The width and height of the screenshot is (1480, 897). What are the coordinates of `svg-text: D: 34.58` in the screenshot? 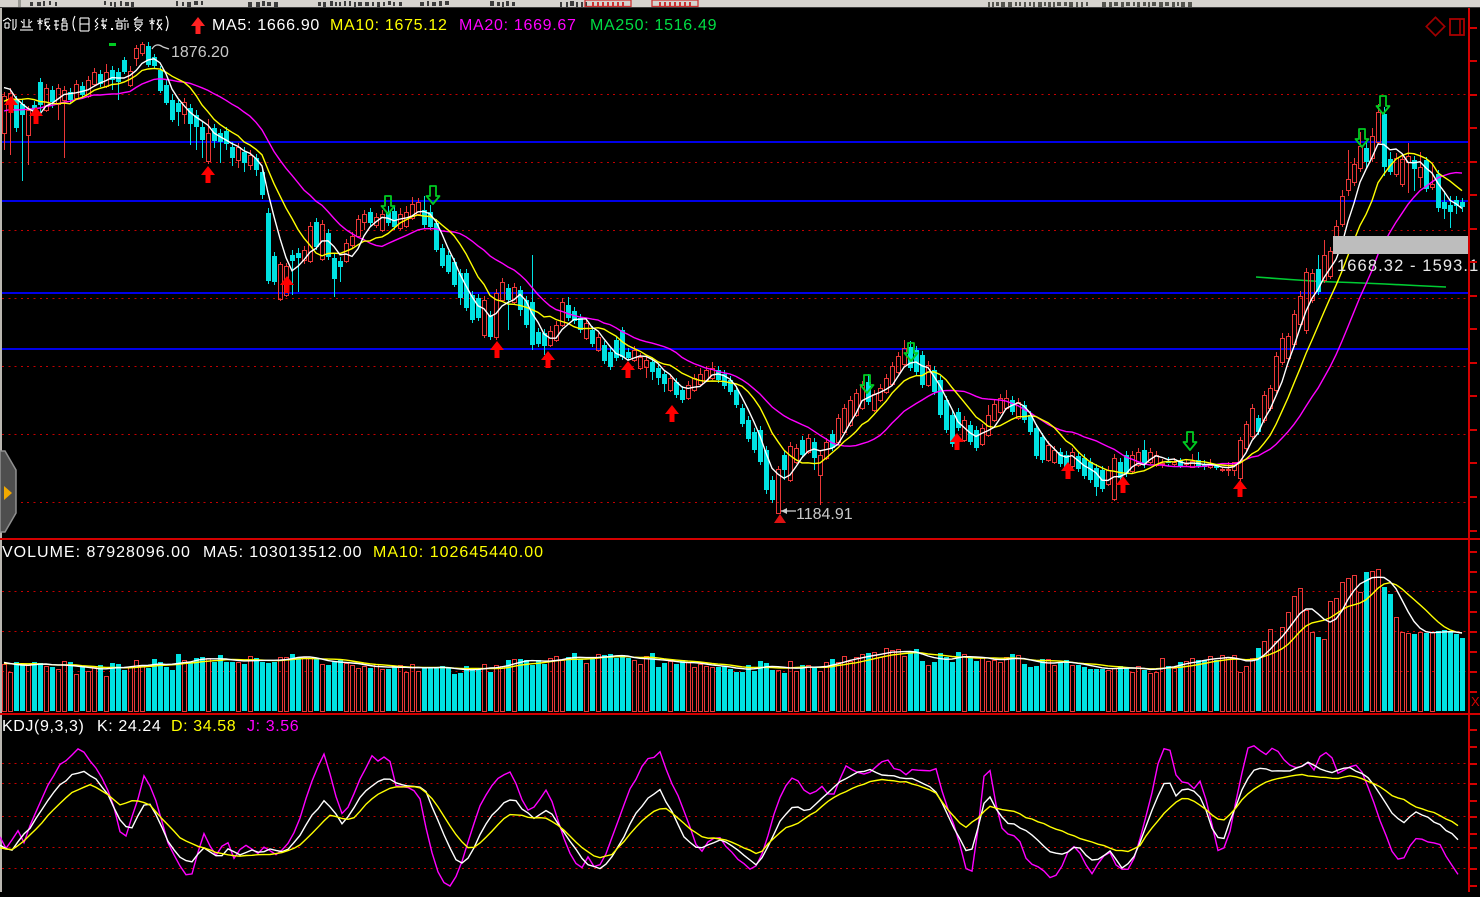 It's located at (203, 726).